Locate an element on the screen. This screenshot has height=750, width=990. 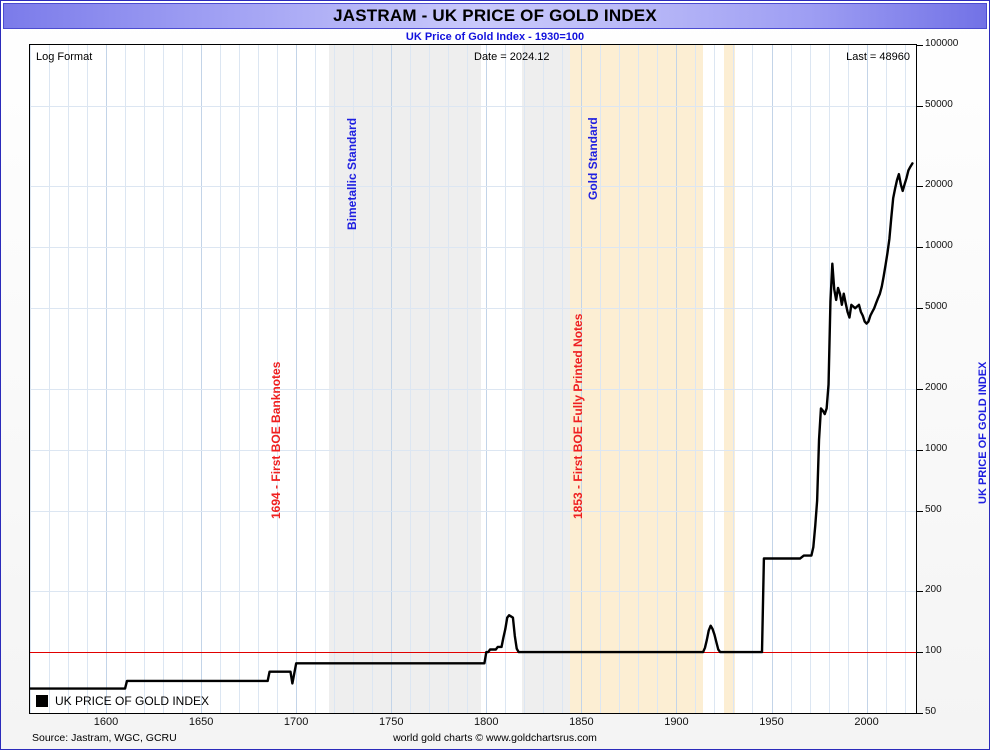
x-tick-label: 2000 is located at coordinates (866, 722).